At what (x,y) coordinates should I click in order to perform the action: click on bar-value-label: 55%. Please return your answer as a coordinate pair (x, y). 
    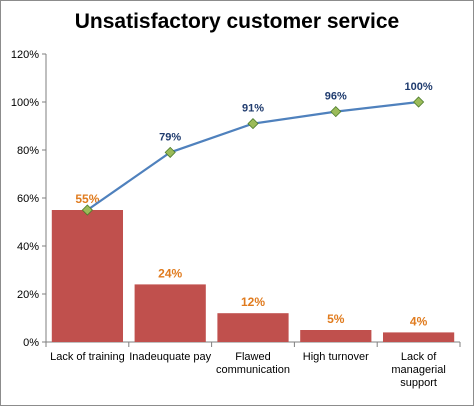
    Looking at the image, I should click on (87, 199).